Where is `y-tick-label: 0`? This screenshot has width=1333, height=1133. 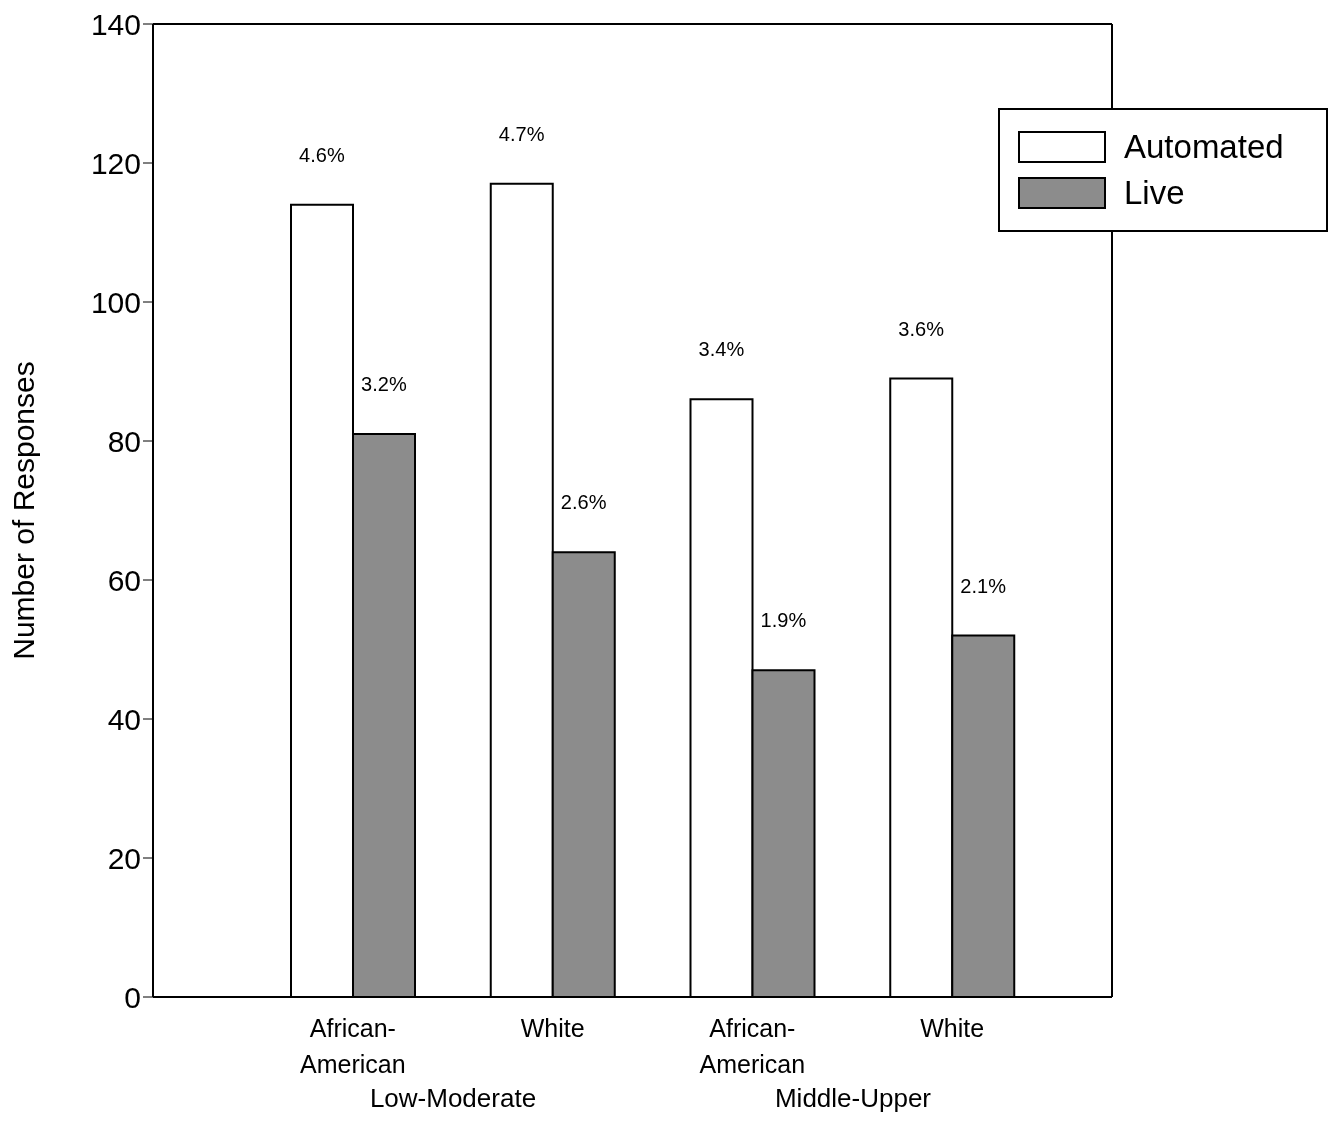 y-tick-label: 0 is located at coordinates (132, 997).